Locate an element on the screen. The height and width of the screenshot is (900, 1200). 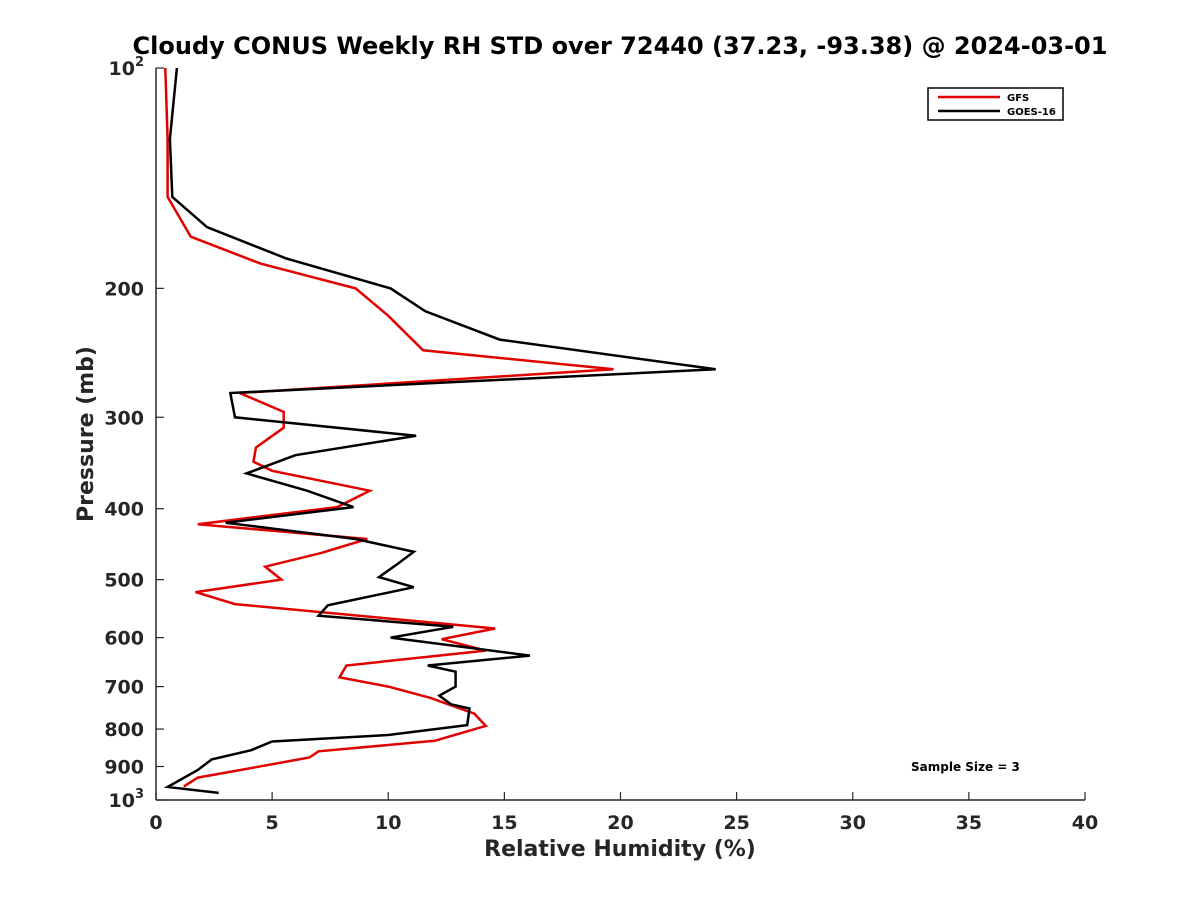
legend-box is located at coordinates (995, 104).